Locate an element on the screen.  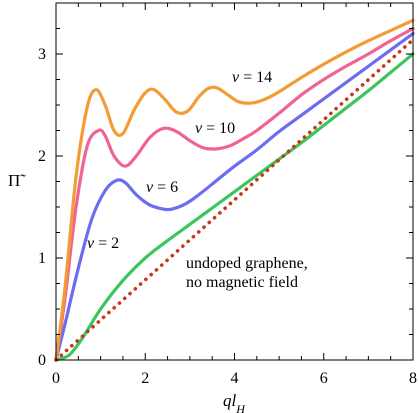
x-tick-label: 6 is located at coordinates (324, 378).